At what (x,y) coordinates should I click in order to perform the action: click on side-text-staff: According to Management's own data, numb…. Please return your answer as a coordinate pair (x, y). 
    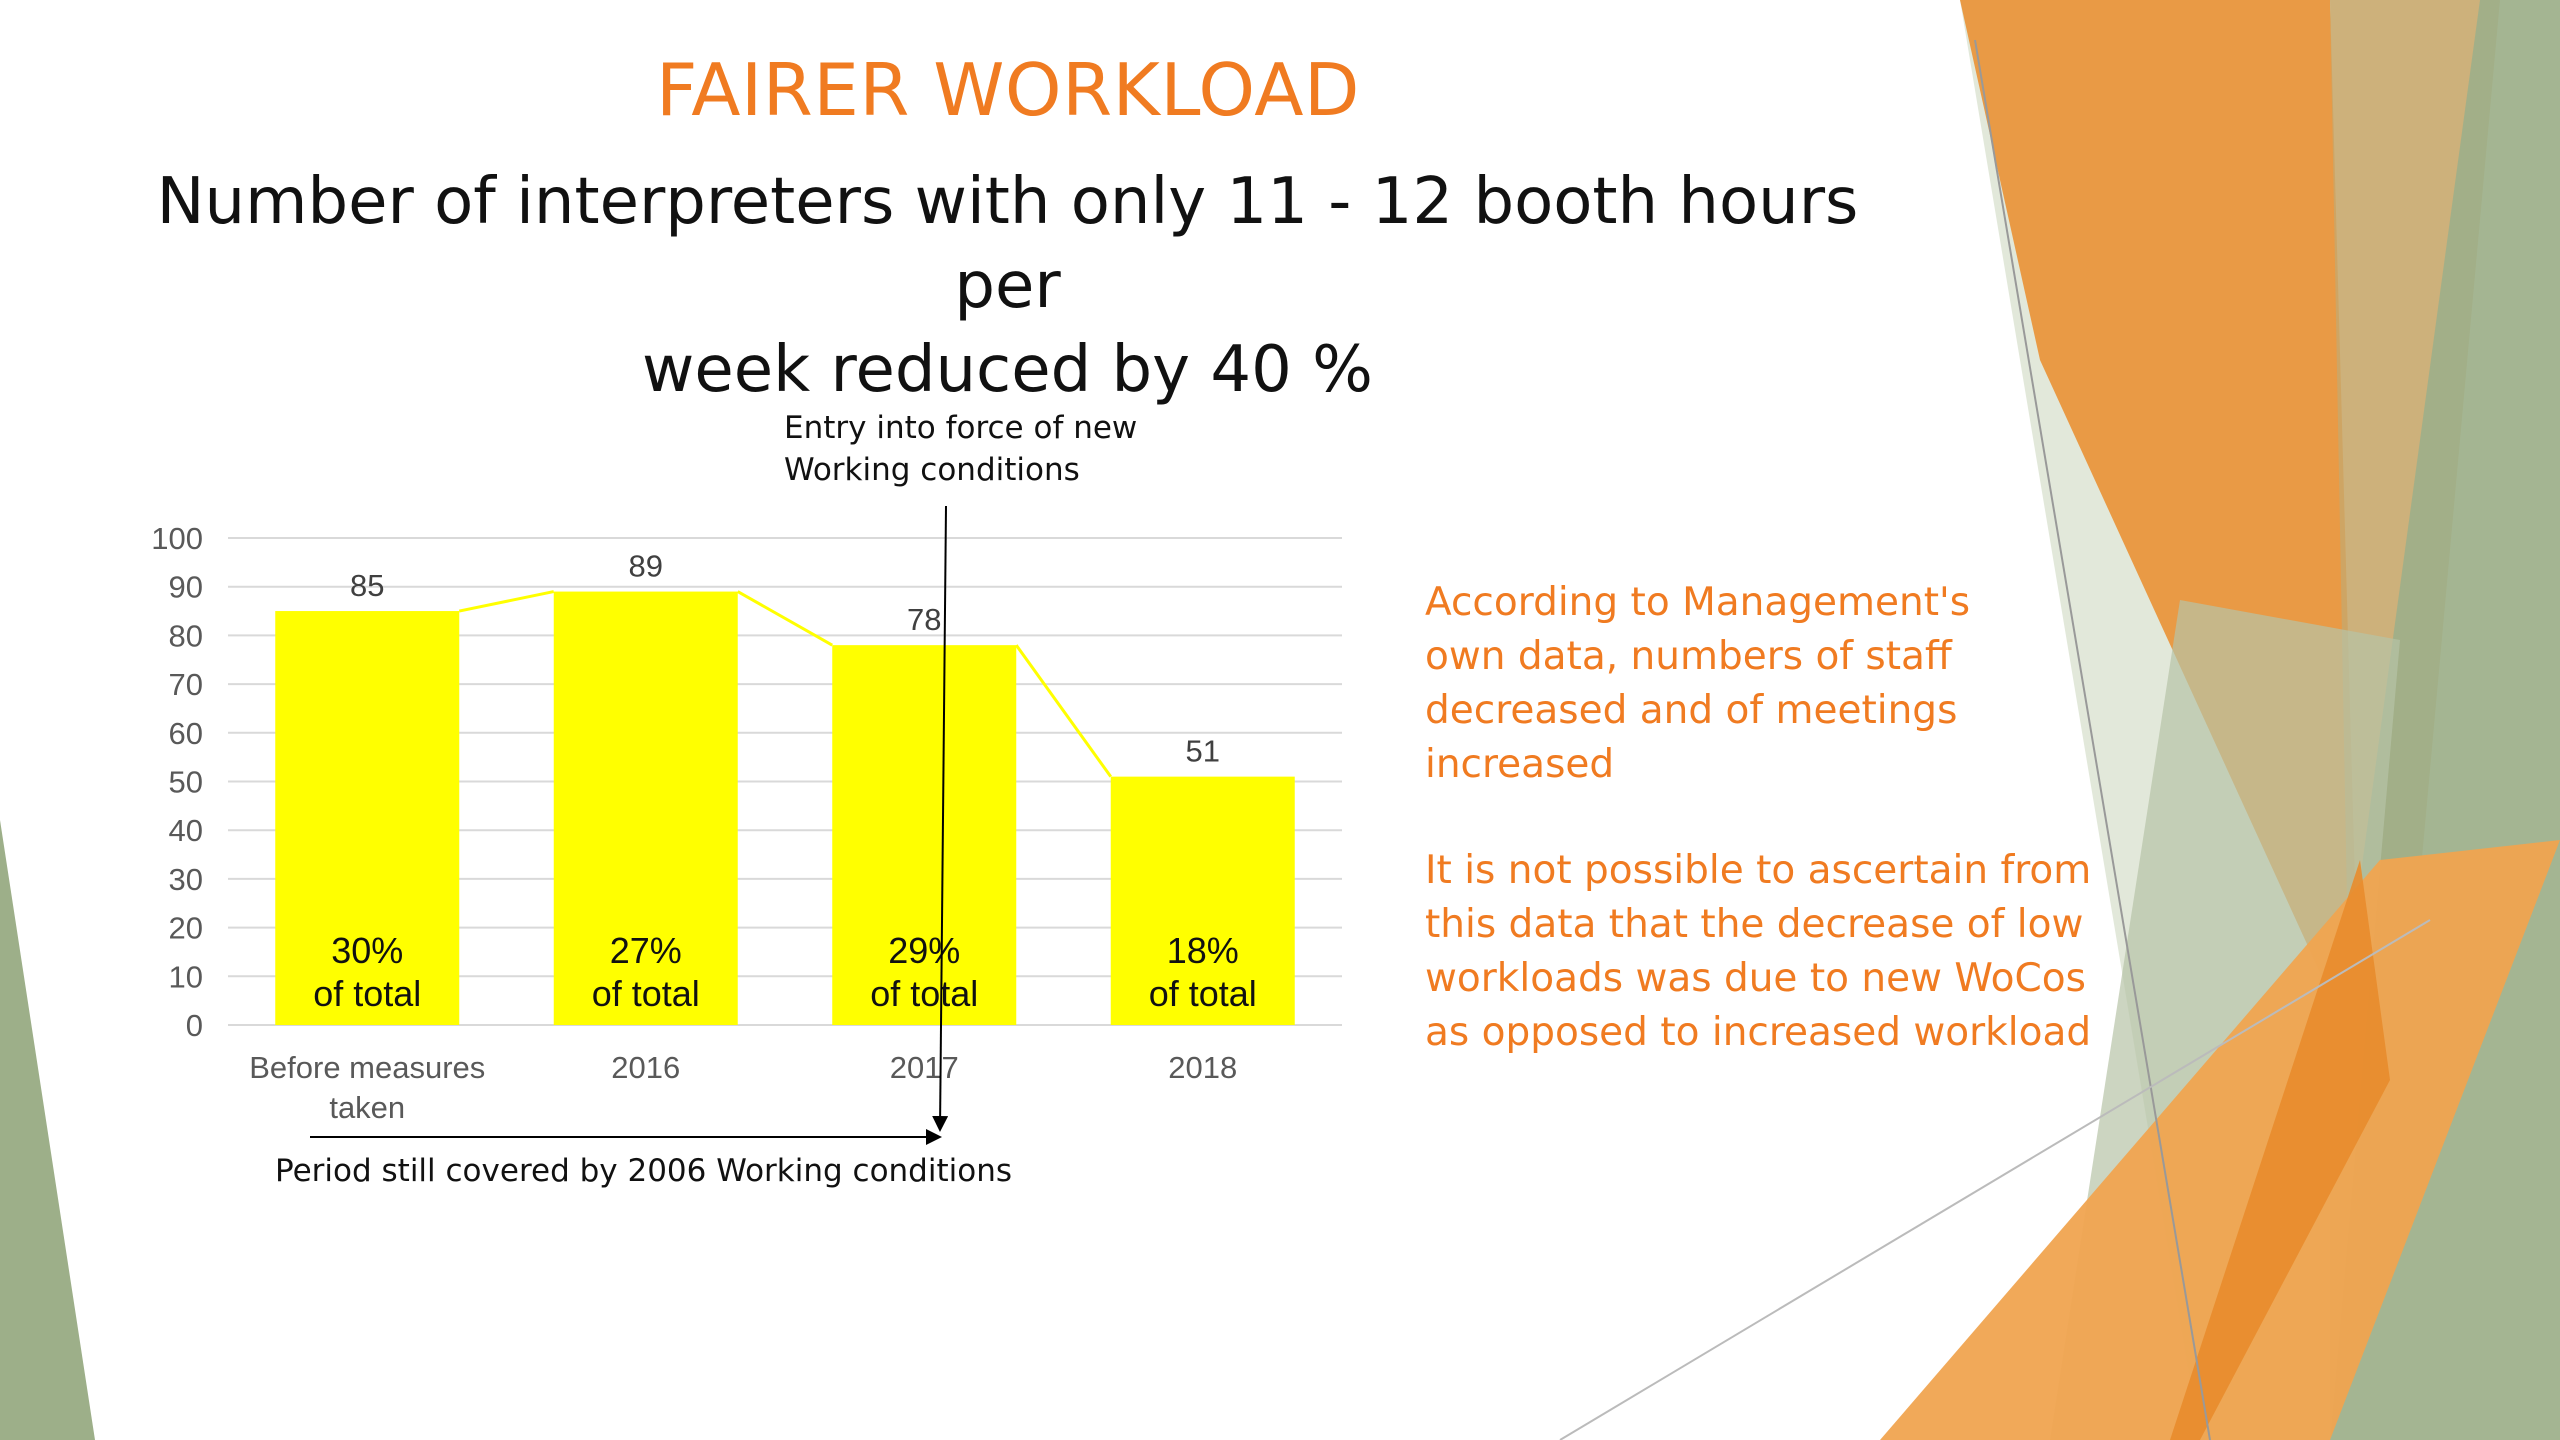
    Looking at the image, I should click on (1785, 684).